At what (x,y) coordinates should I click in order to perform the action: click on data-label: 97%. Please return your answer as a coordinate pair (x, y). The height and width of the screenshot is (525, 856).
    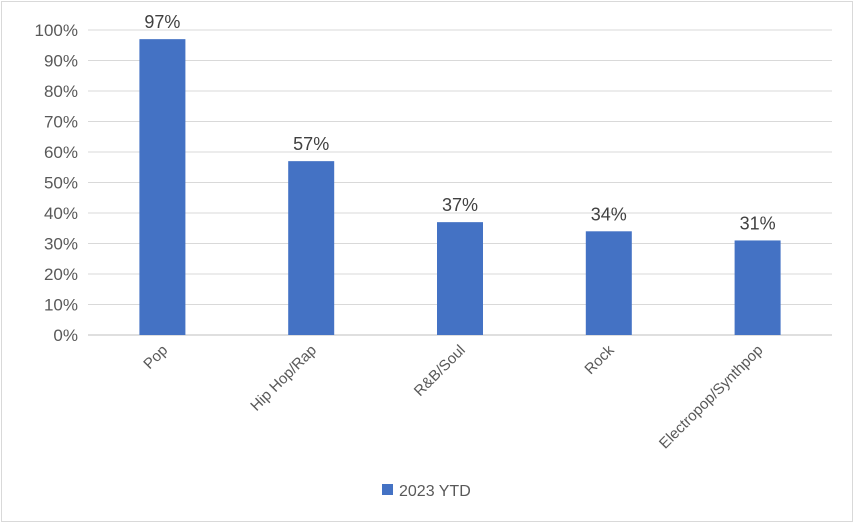
    Looking at the image, I should click on (162, 22).